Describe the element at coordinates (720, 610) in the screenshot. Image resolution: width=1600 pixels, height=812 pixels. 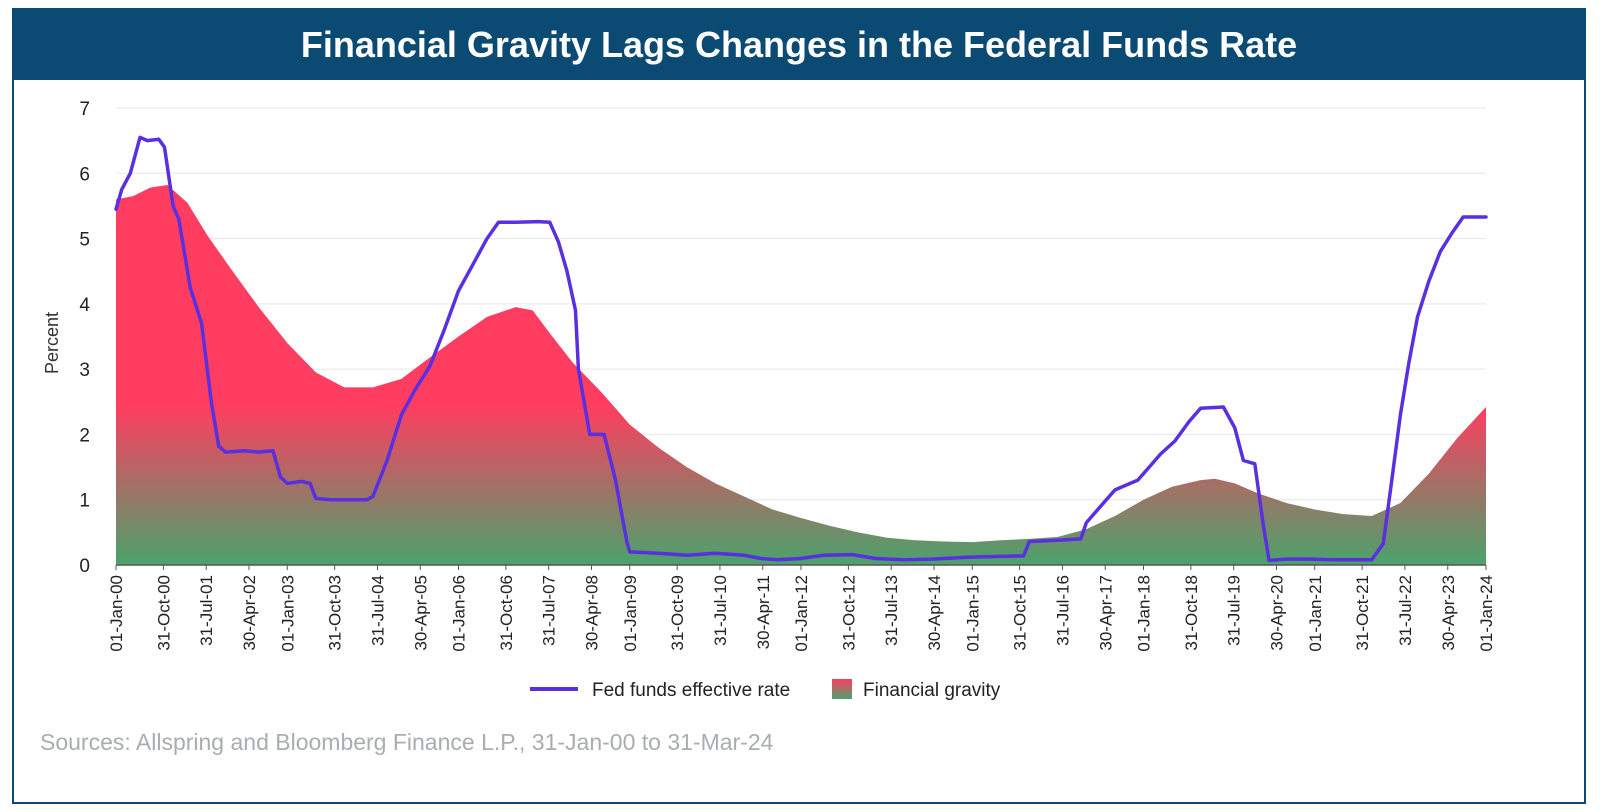
I see `x-tick-label: 31-Jul-10` at that location.